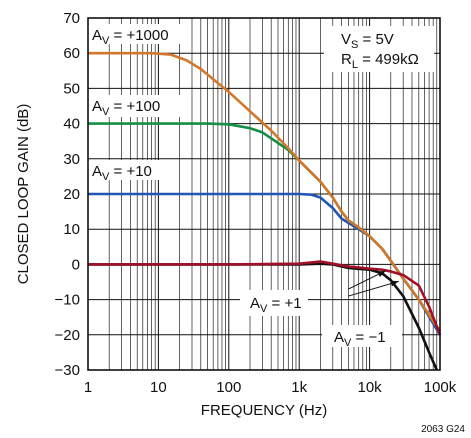 This screenshot has height=438, width=471. I want to click on series-label-av1: AV = +1, so click(276, 305).